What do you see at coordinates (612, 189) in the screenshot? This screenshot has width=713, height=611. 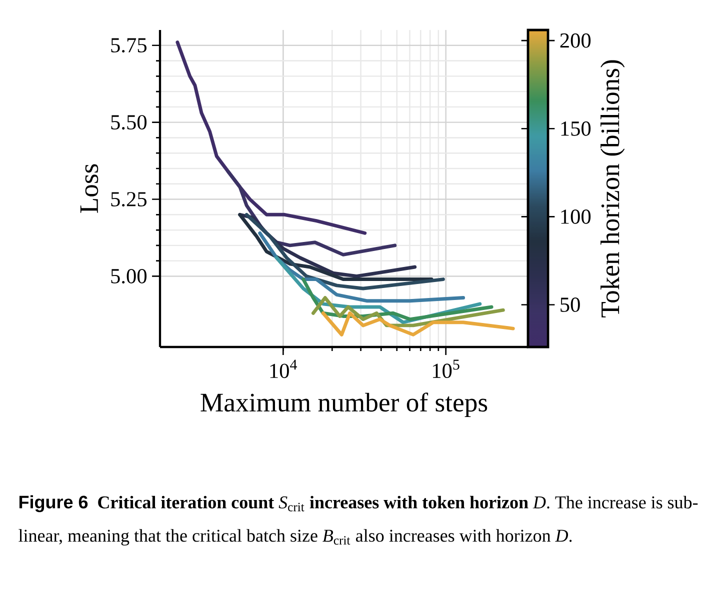 I see `color-bar-title: Token horizon (billions)` at bounding box center [612, 189].